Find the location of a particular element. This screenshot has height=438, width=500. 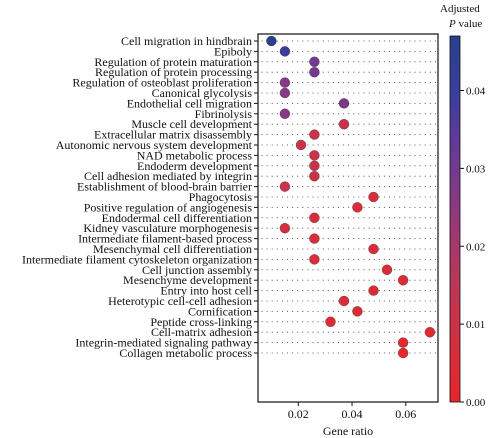

colorbar-tick-label: 0.04 is located at coordinates (476, 92).